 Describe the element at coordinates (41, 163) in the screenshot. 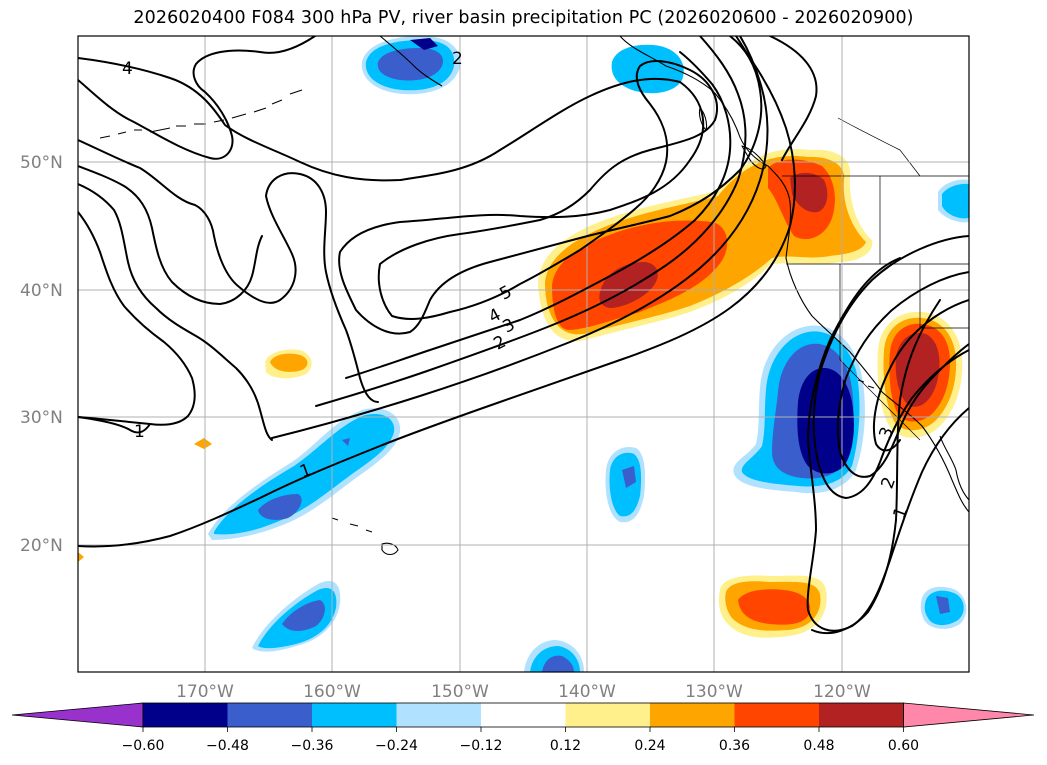

I see `lat-label-50n: 50°N` at that location.